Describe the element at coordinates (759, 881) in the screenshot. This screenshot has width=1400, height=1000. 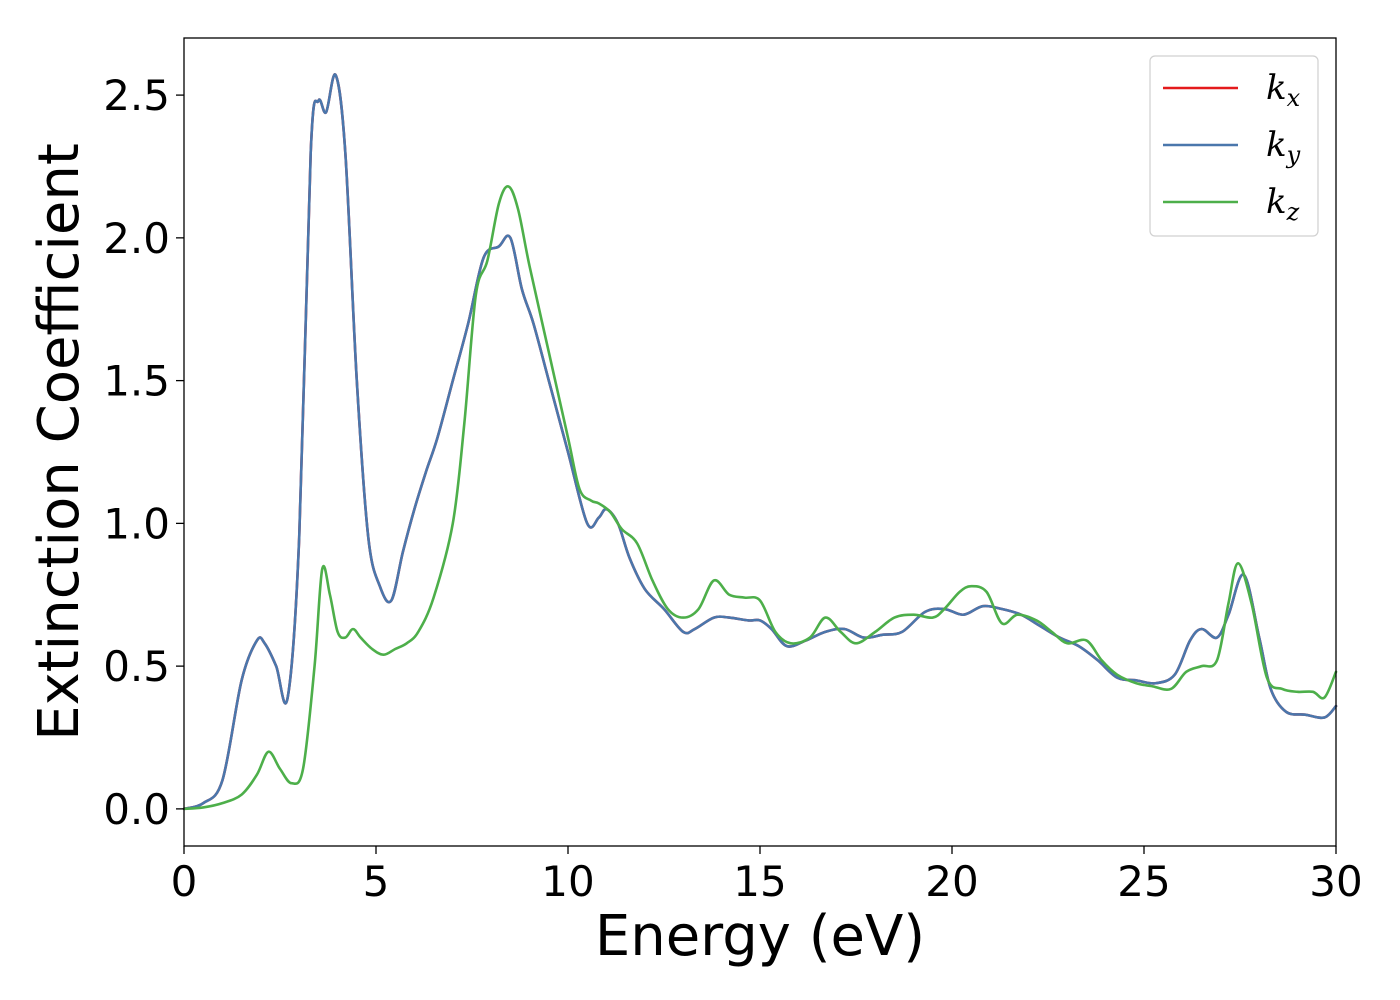
I see `x-tick-label: 15` at that location.